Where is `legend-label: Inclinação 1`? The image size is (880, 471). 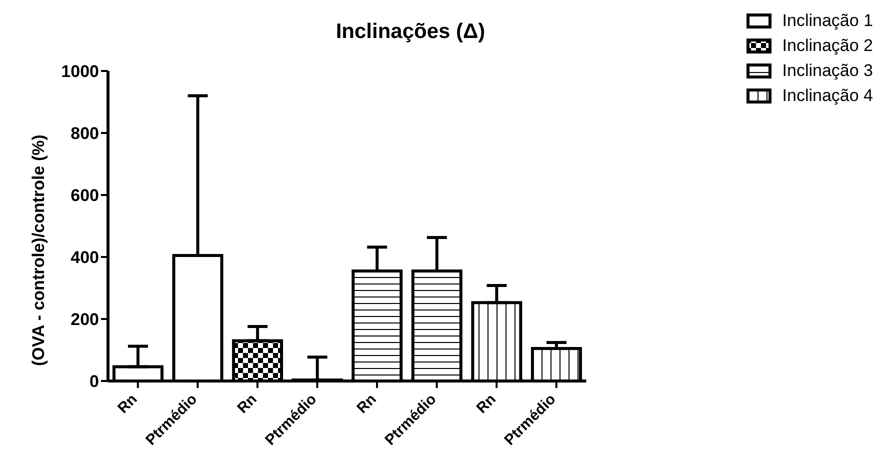
legend-label: Inclinação 1 is located at coordinates (827, 20).